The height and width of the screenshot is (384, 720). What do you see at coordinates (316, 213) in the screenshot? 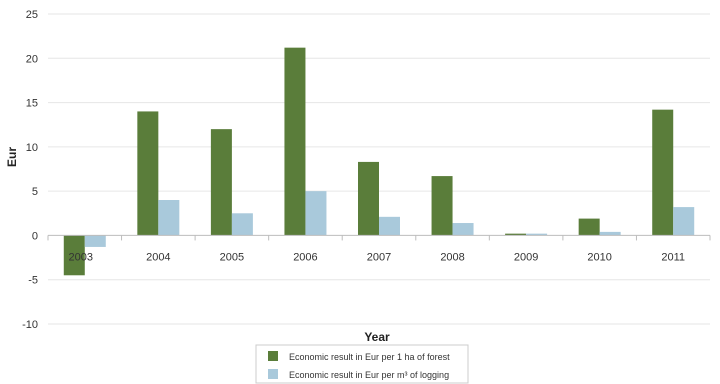
I see `bar-logging-2006` at bounding box center [316, 213].